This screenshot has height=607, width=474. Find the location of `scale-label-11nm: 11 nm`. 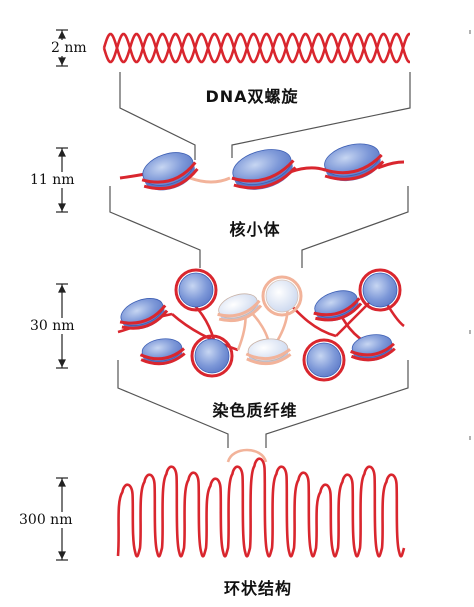

scale-label-11nm: 11 nm is located at coordinates (52, 180).